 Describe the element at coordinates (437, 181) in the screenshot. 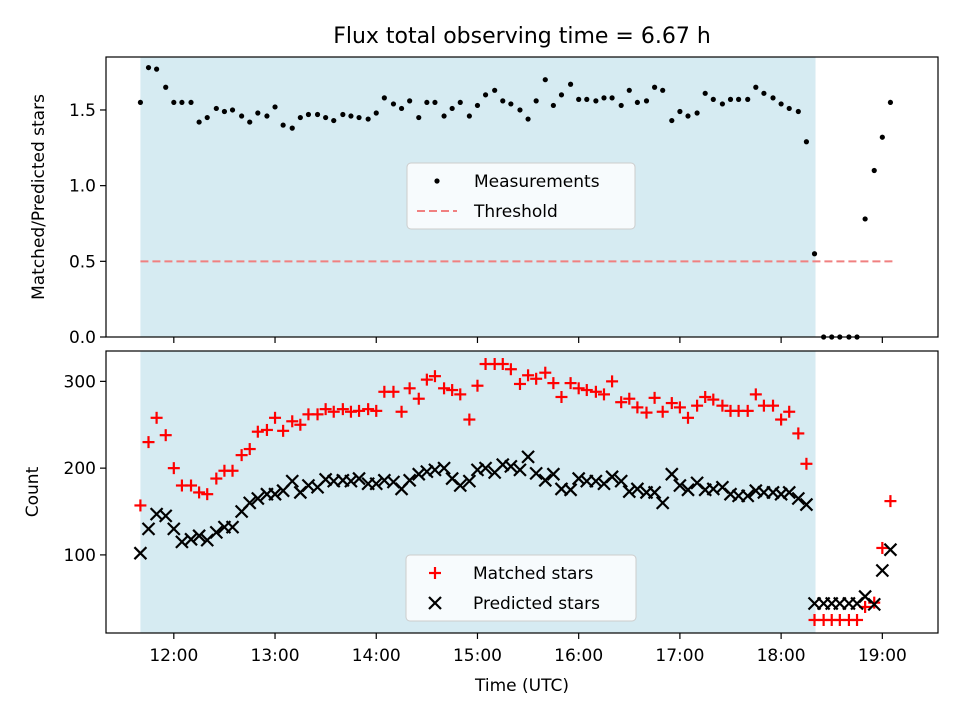

I see `legend-measurements-marker` at that location.